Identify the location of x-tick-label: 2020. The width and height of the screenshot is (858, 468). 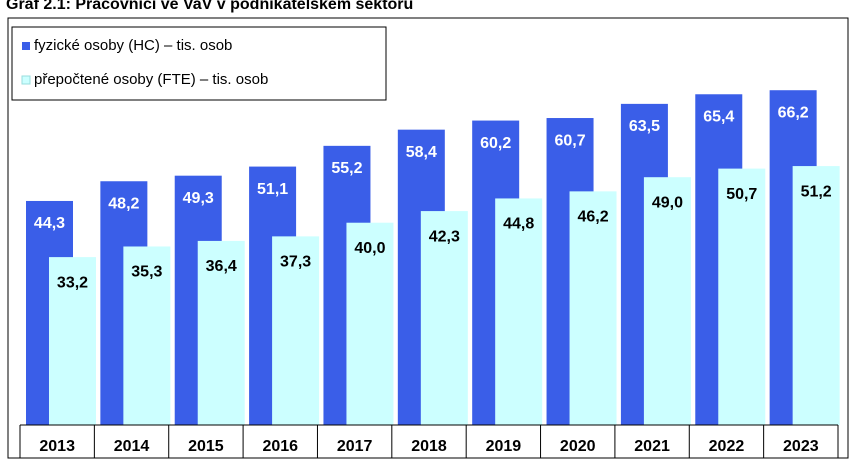
(578, 446).